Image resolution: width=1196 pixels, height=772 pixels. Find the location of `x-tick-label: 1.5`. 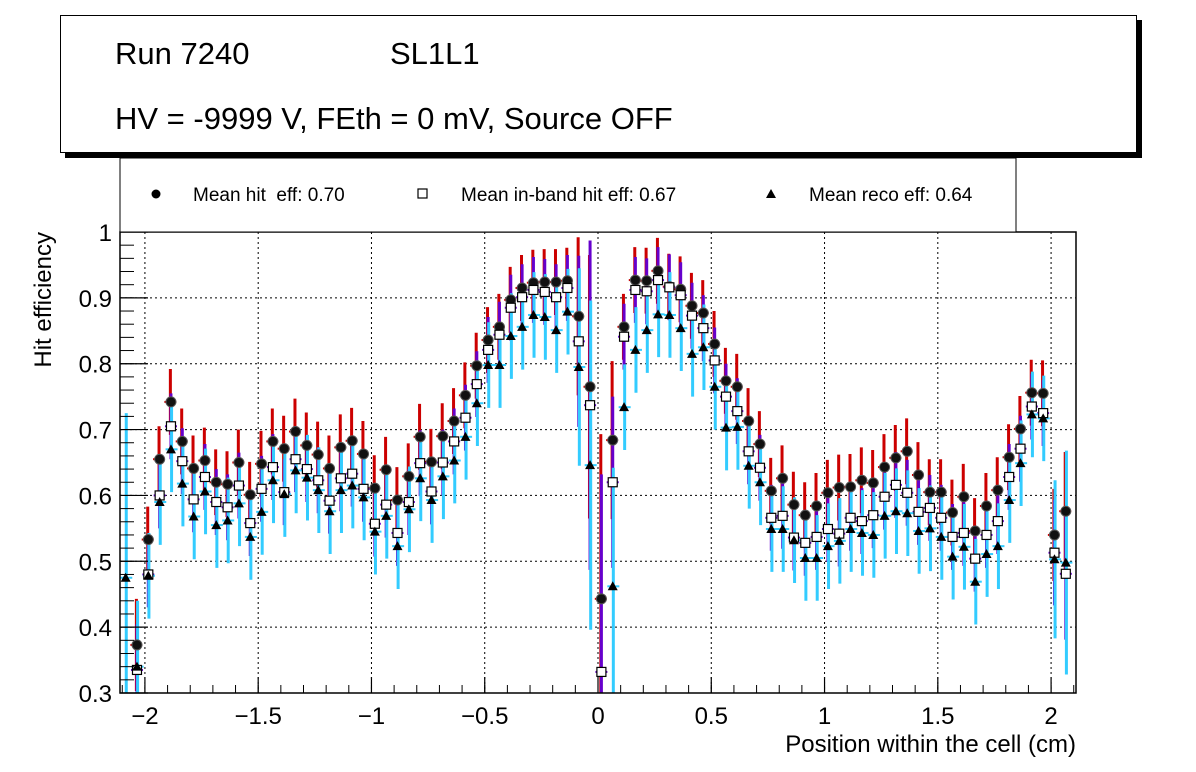

x-tick-label: 1.5 is located at coordinates (937, 716).